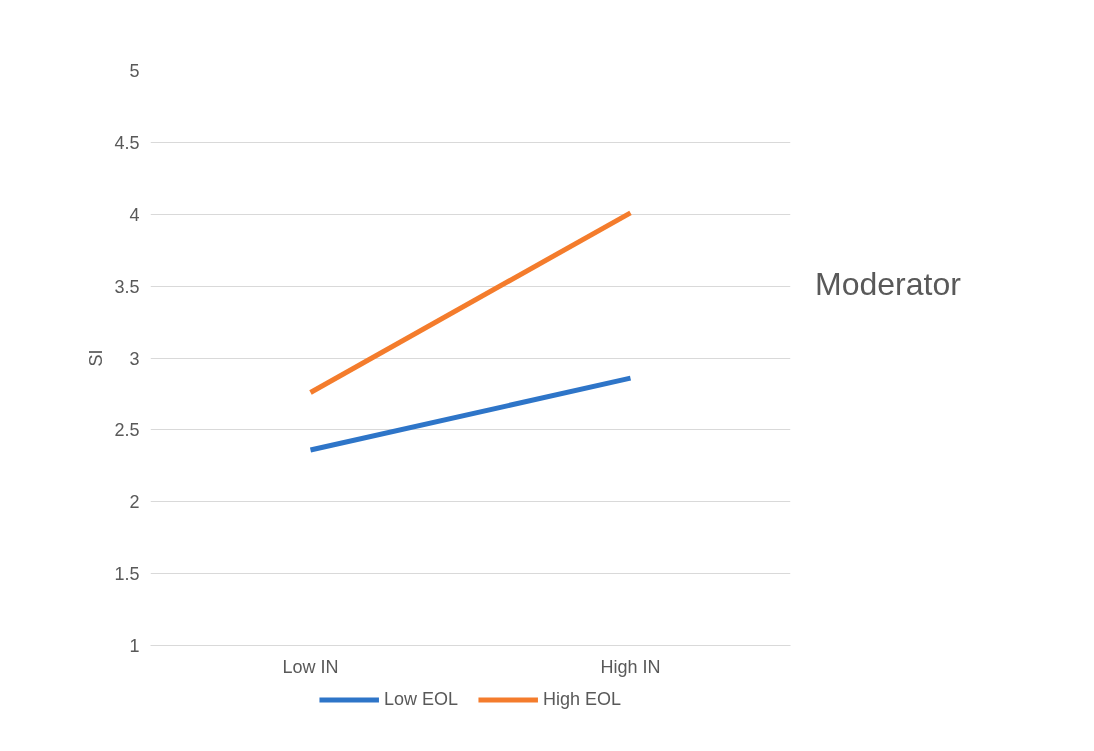 The image size is (1094, 751). I want to click on y-tick-label: 4, so click(134, 214).